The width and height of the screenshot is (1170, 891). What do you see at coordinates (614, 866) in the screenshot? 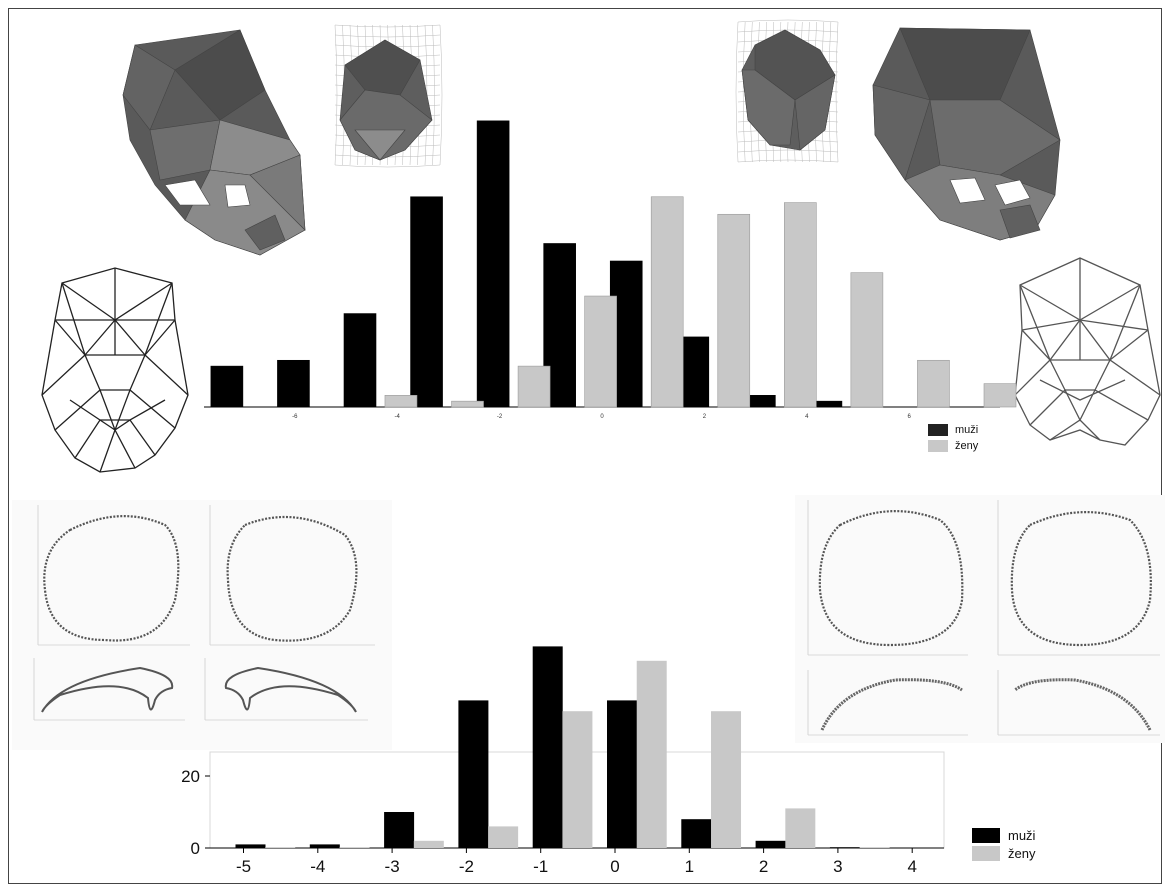
I see `chart-bottom-x-tick-5: 0` at bounding box center [614, 866].